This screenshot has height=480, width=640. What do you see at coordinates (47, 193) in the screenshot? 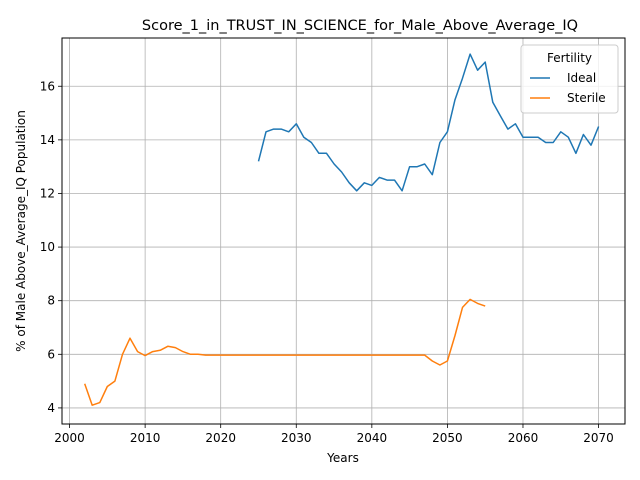
I see `y-tick-label: 12` at bounding box center [47, 193].